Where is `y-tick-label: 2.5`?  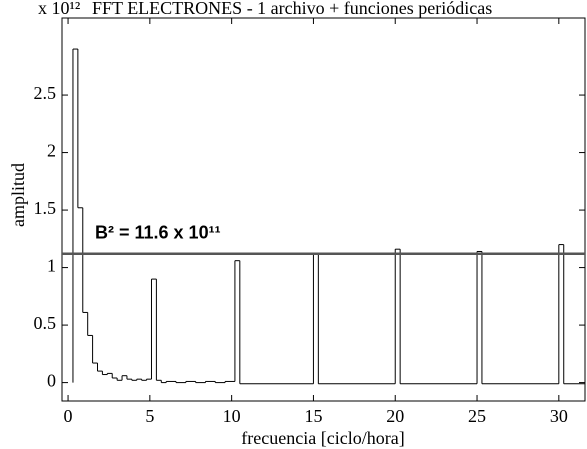 y-tick-label: 2.5 is located at coordinates (45, 93).